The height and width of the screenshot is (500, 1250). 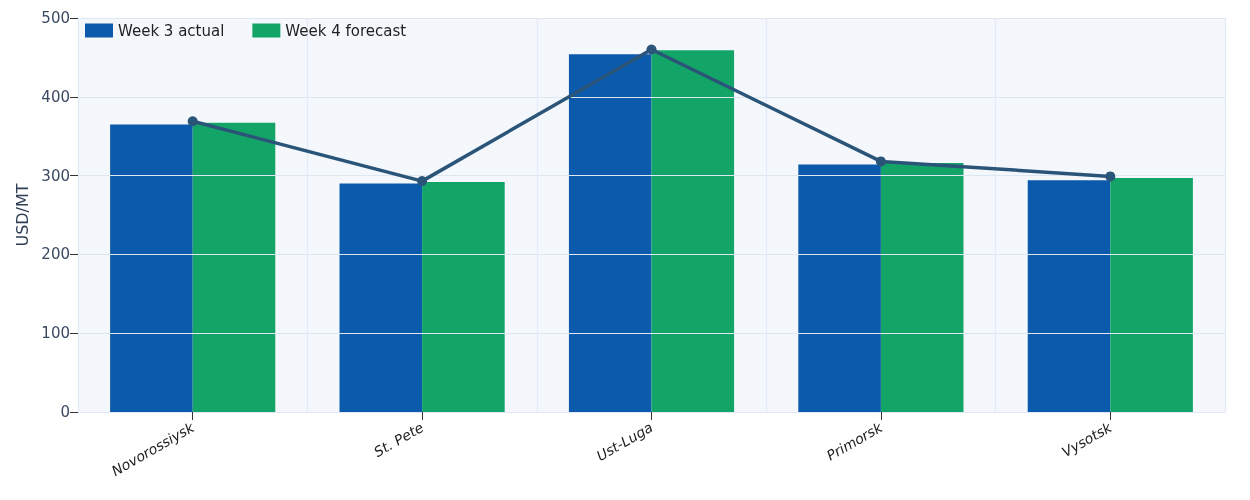 I want to click on y-tick-label: 500, so click(x=55, y=18).